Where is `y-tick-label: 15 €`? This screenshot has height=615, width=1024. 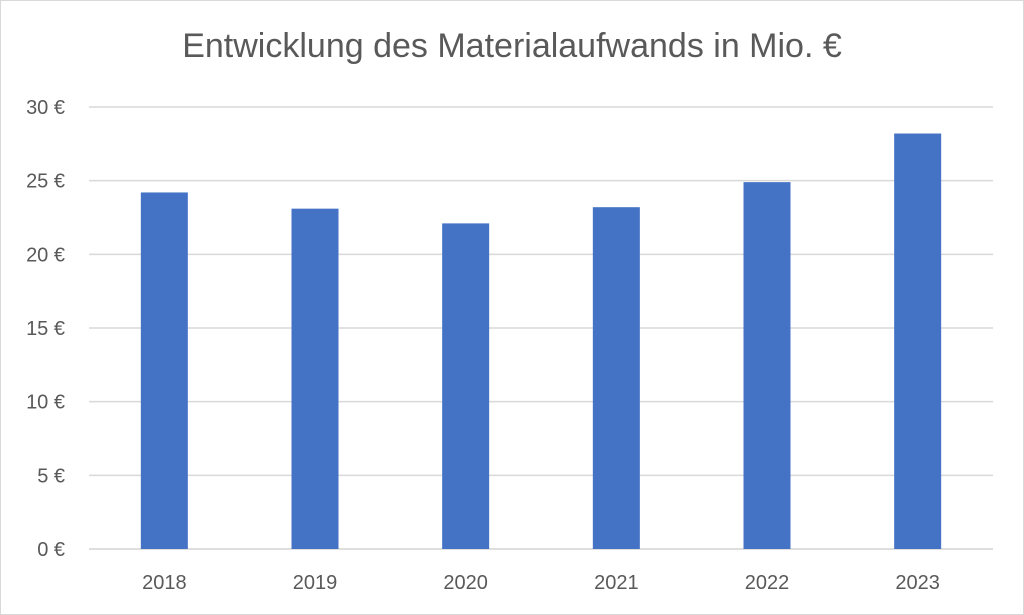
y-tick-label: 15 € is located at coordinates (45, 329).